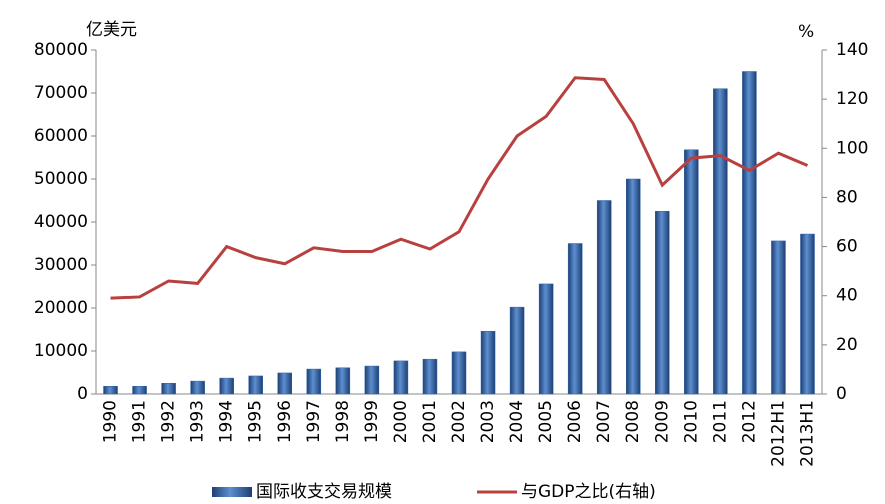 Image resolution: width=885 pixels, height=504 pixels. I want to click on y2-tick-label: 120, so click(852, 99).